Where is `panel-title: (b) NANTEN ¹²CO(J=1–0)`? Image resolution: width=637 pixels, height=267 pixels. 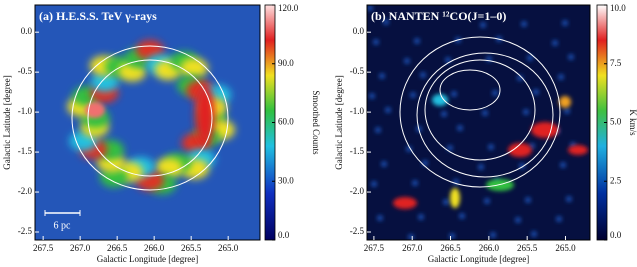
panel-title: (b) NANTEN ¹²CO(J=1–0) is located at coordinates (438, 16).